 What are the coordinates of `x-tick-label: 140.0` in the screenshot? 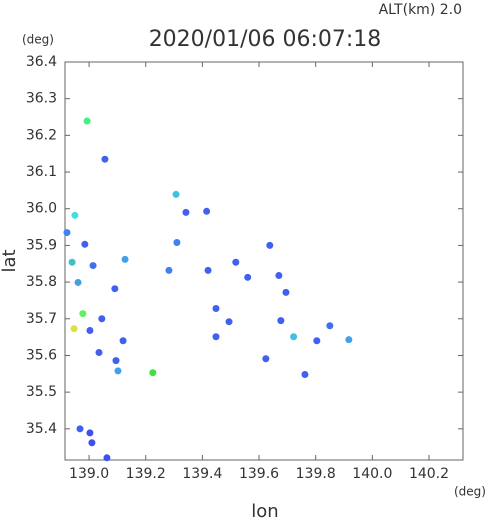 It's located at (372, 474).